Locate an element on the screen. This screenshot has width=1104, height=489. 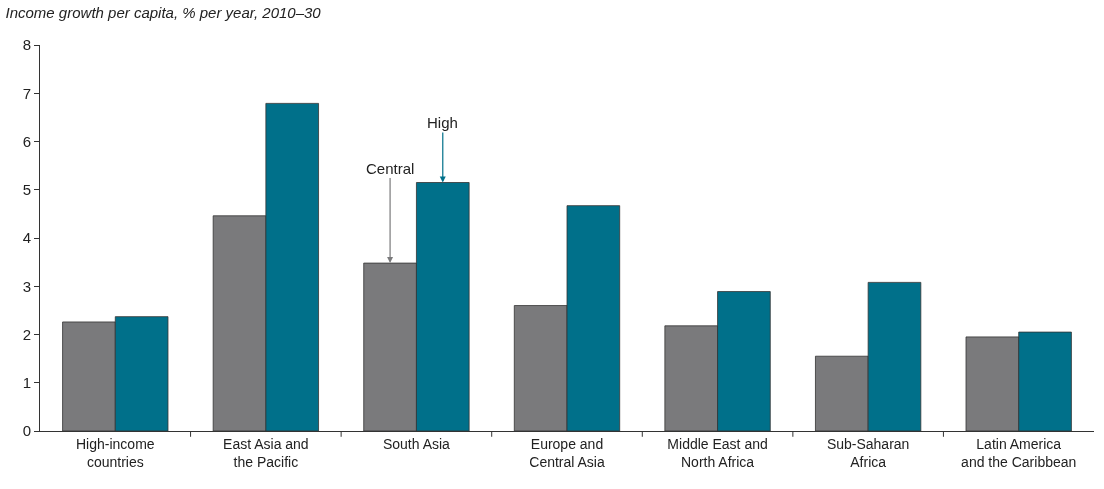
x-tick-label: Europe and Central Asia is located at coordinates (567, 452).